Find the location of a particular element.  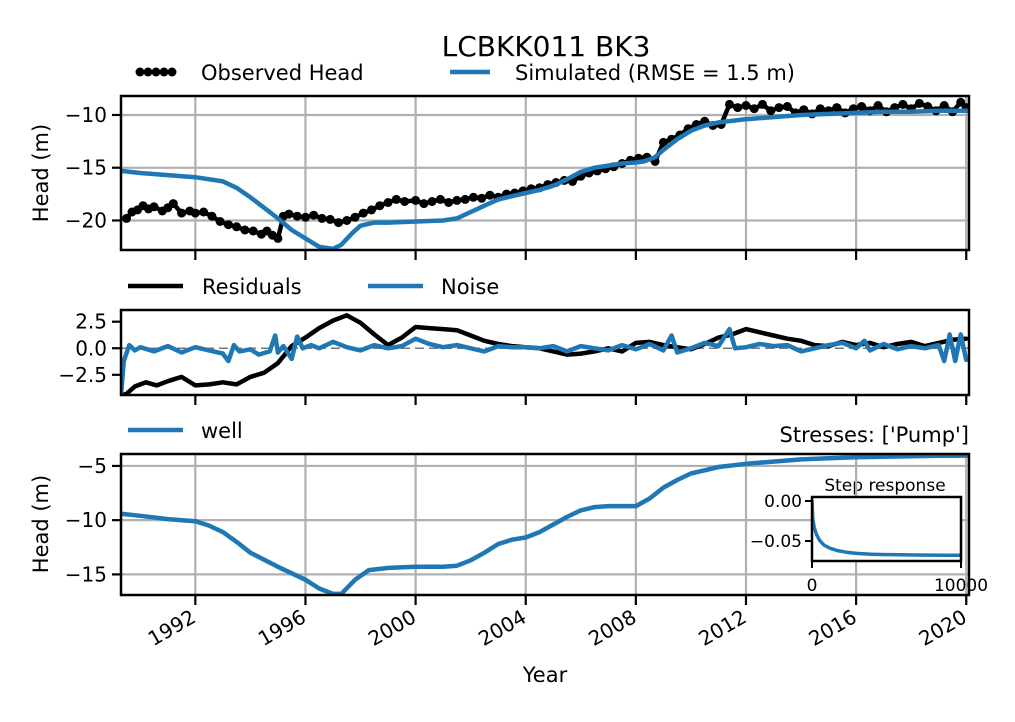

legend-observed-label: Observed Head is located at coordinates (282, 73).